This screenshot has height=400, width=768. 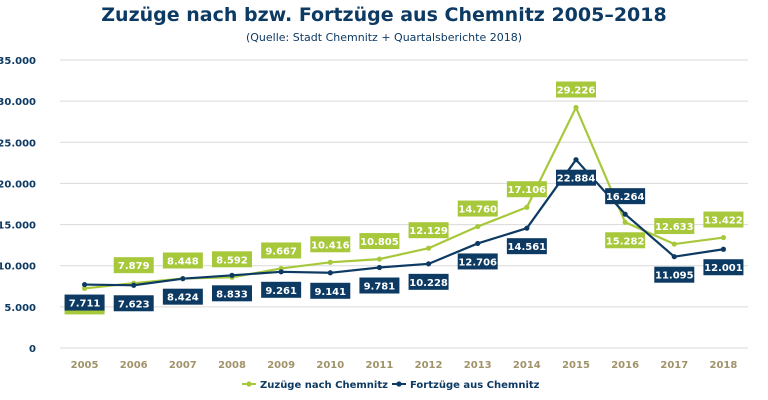 I want to click on x-tick-label: 2015, so click(x=576, y=365).